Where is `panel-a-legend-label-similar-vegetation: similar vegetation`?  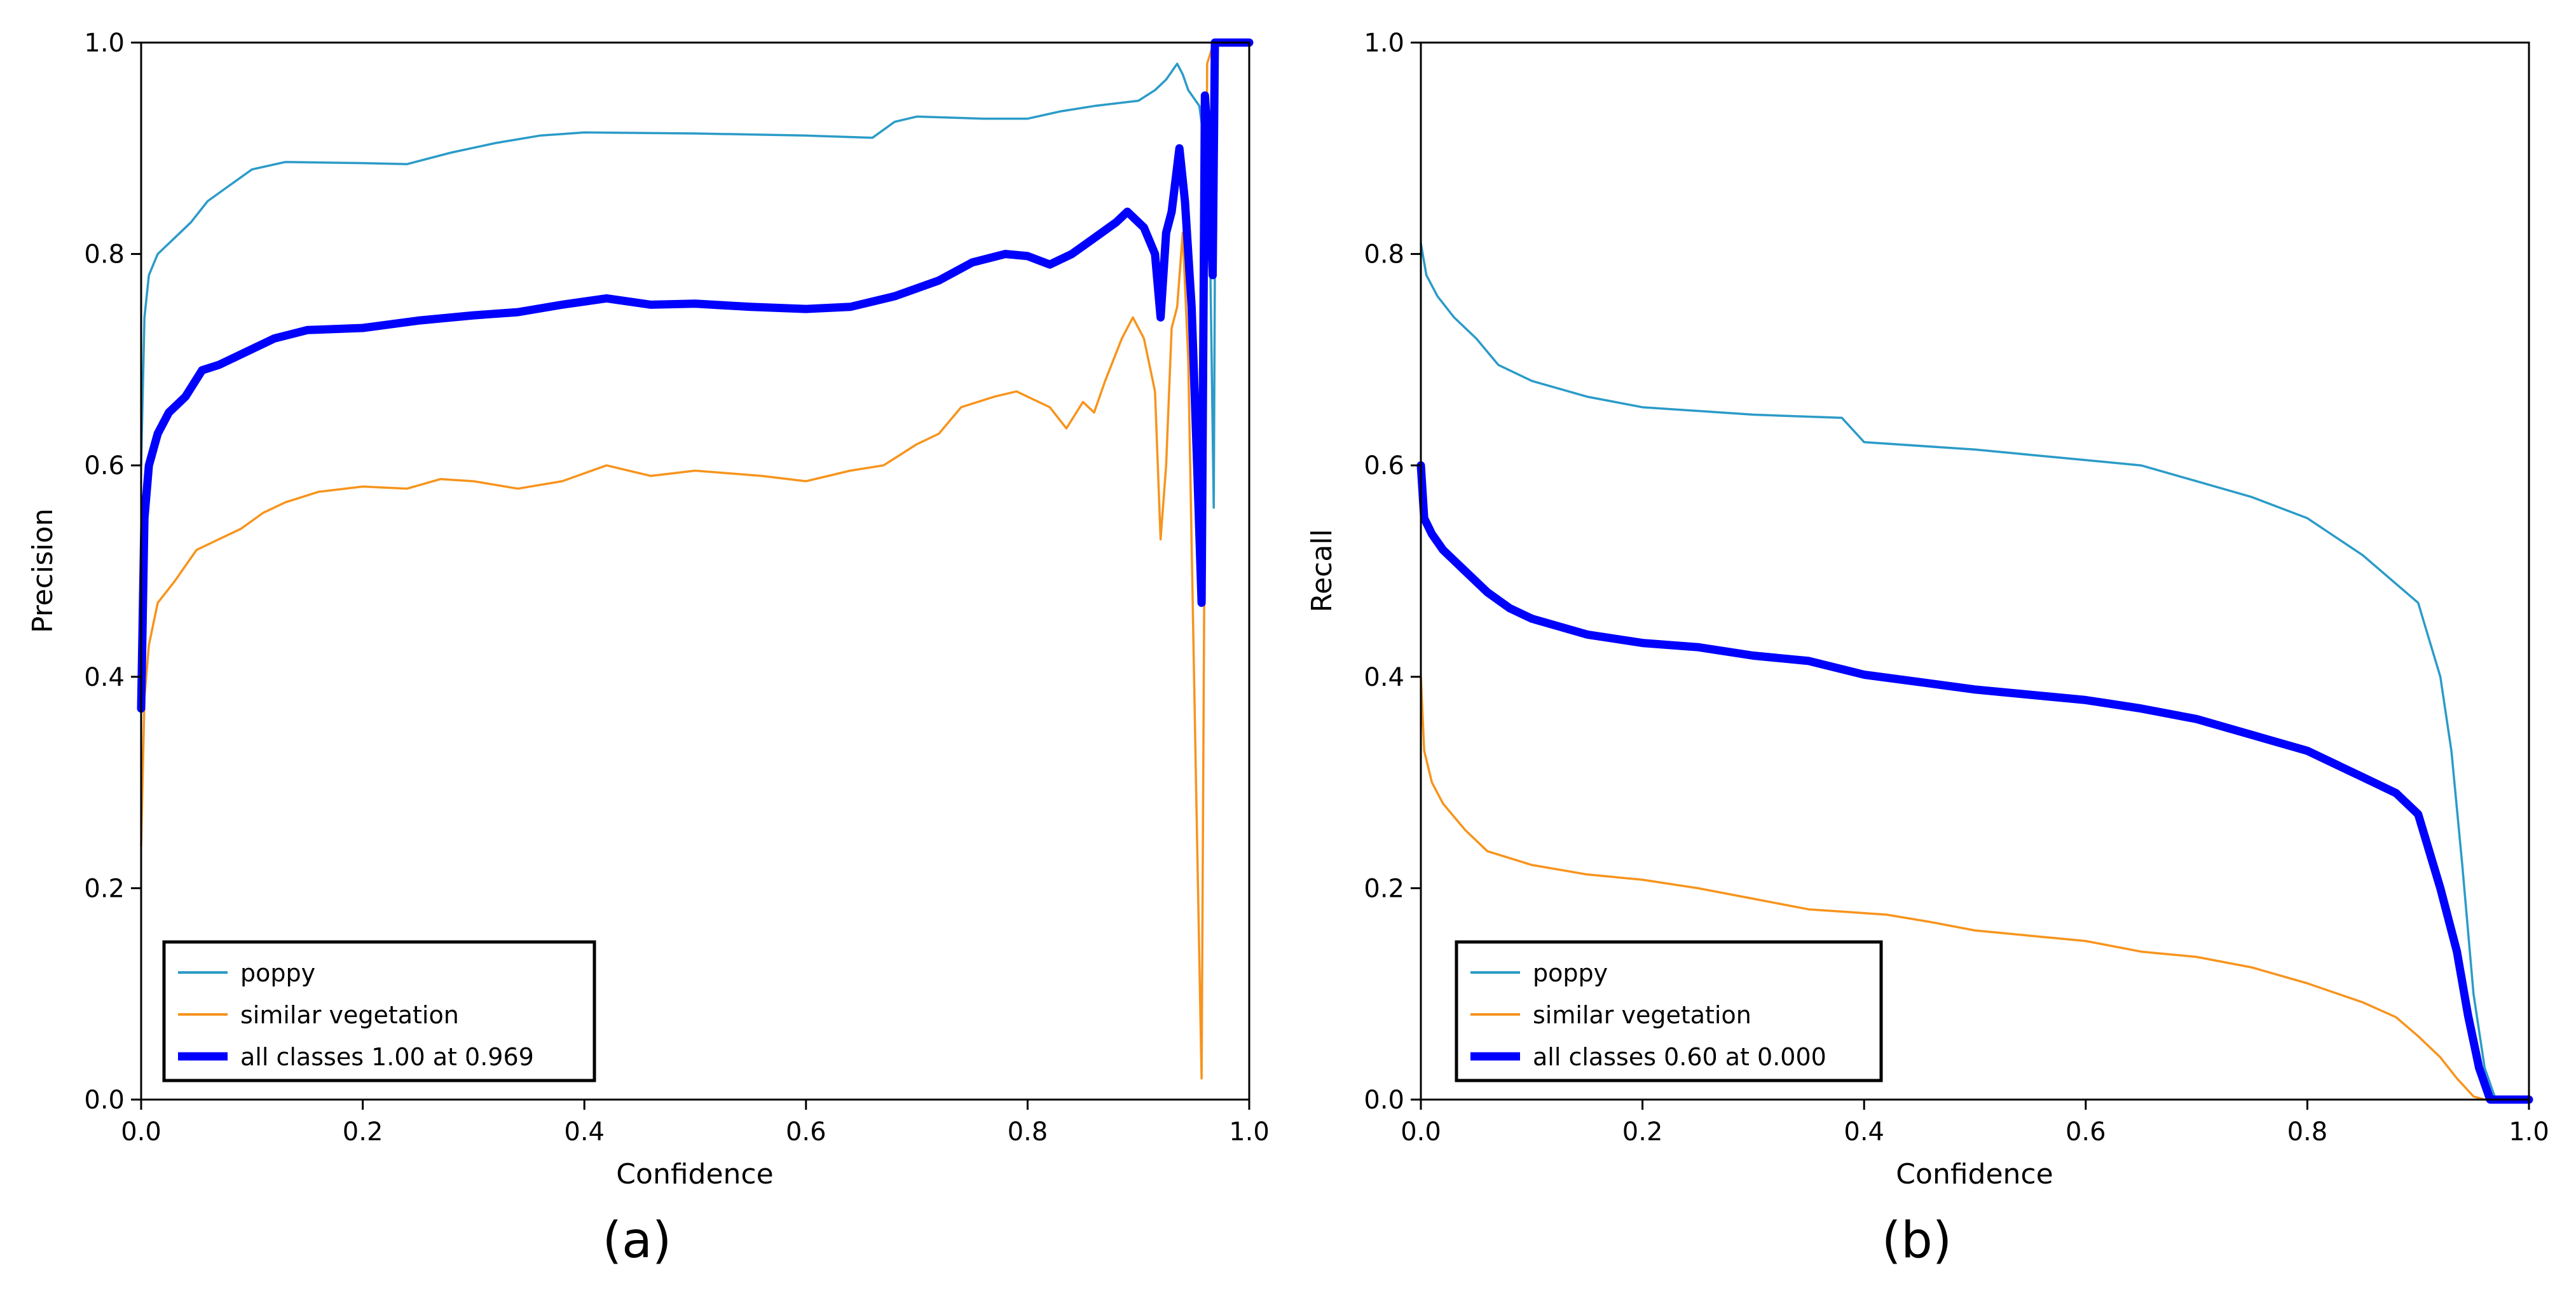 panel-a-legend-label-similar-vegetation: similar vegetation is located at coordinates (349, 1015).